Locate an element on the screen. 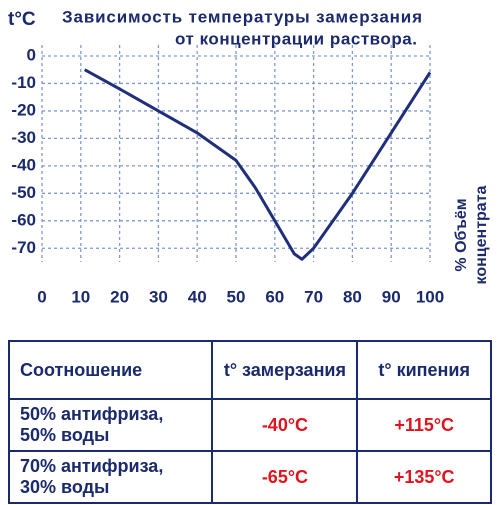  table-row: 70% антифриза, 30% воды -65°C +135°C is located at coordinates (249, 477).